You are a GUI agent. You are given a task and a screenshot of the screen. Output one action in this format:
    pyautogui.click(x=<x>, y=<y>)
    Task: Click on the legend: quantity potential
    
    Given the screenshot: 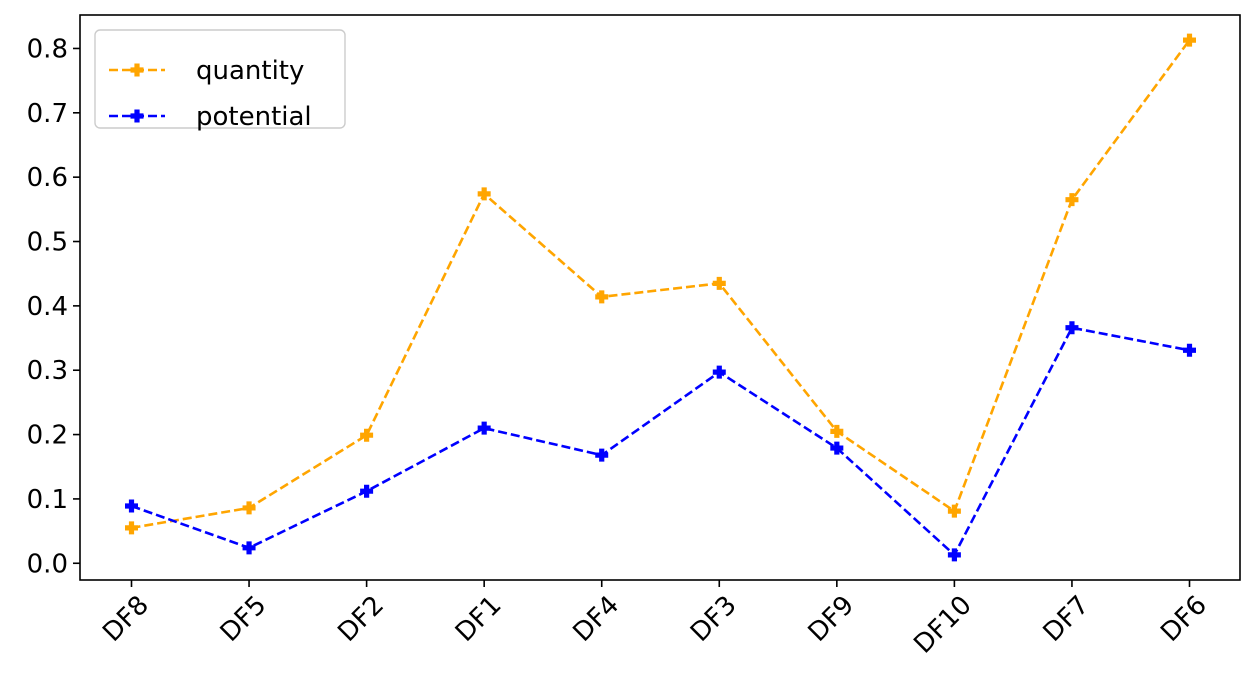 What is the action you would take?
    pyautogui.click(x=220, y=80)
    